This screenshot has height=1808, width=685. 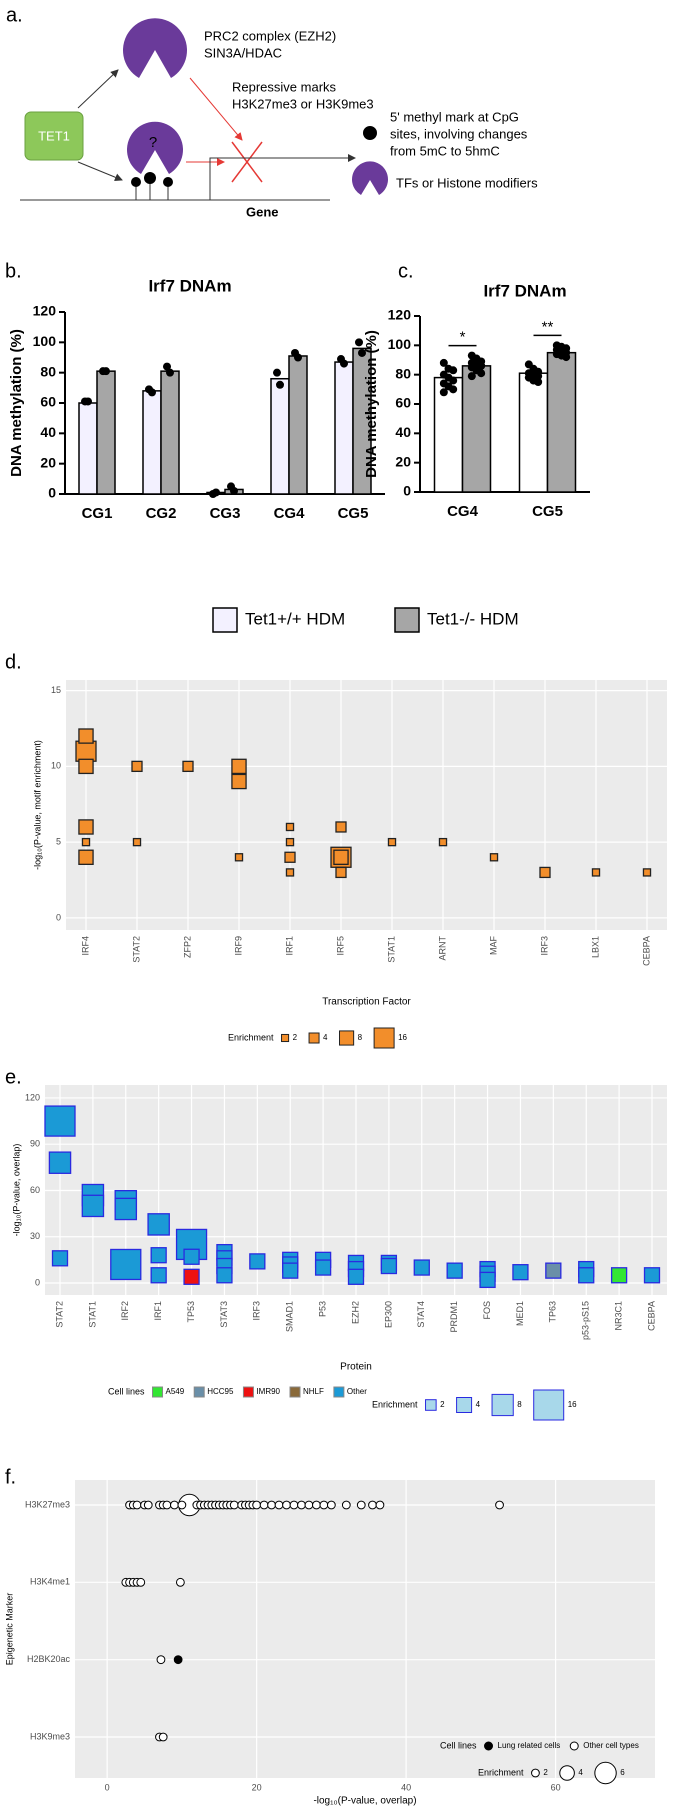 I want to click on legend-label: 16, so click(x=572, y=1404).